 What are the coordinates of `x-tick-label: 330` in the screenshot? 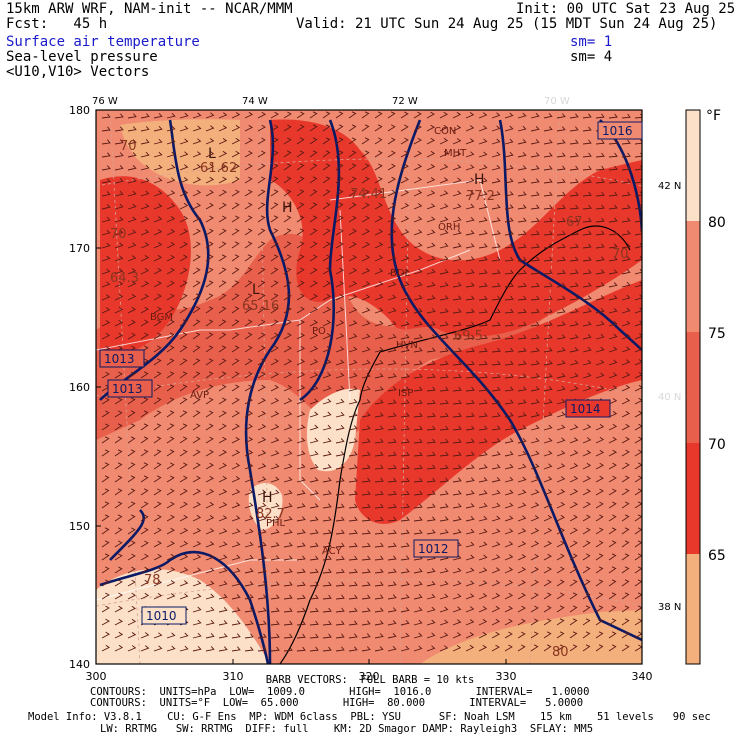 It's located at (506, 676).